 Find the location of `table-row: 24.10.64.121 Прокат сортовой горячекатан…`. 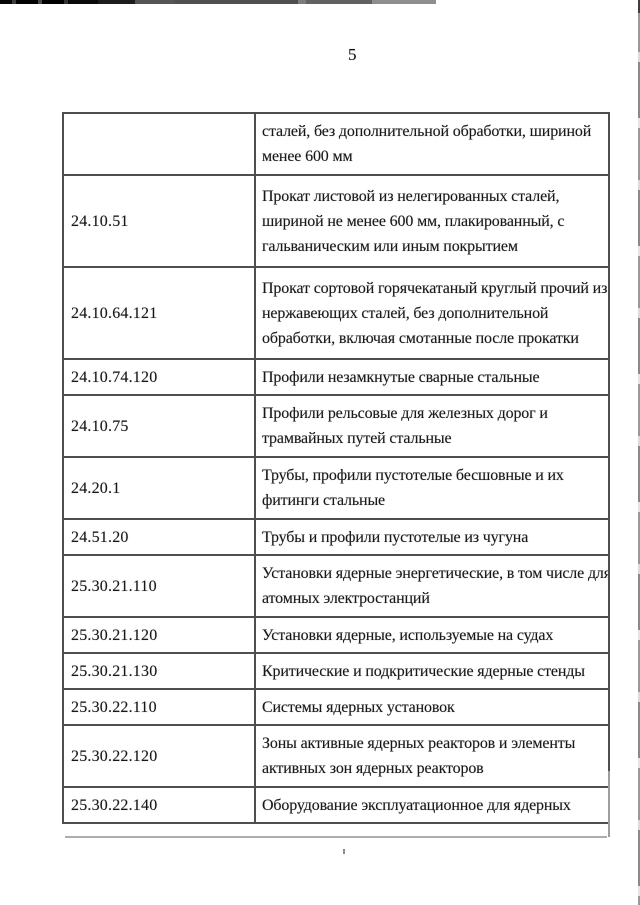

table-row: 24.10.64.121 Прокат сортовой горячекатан… is located at coordinates (336, 313).